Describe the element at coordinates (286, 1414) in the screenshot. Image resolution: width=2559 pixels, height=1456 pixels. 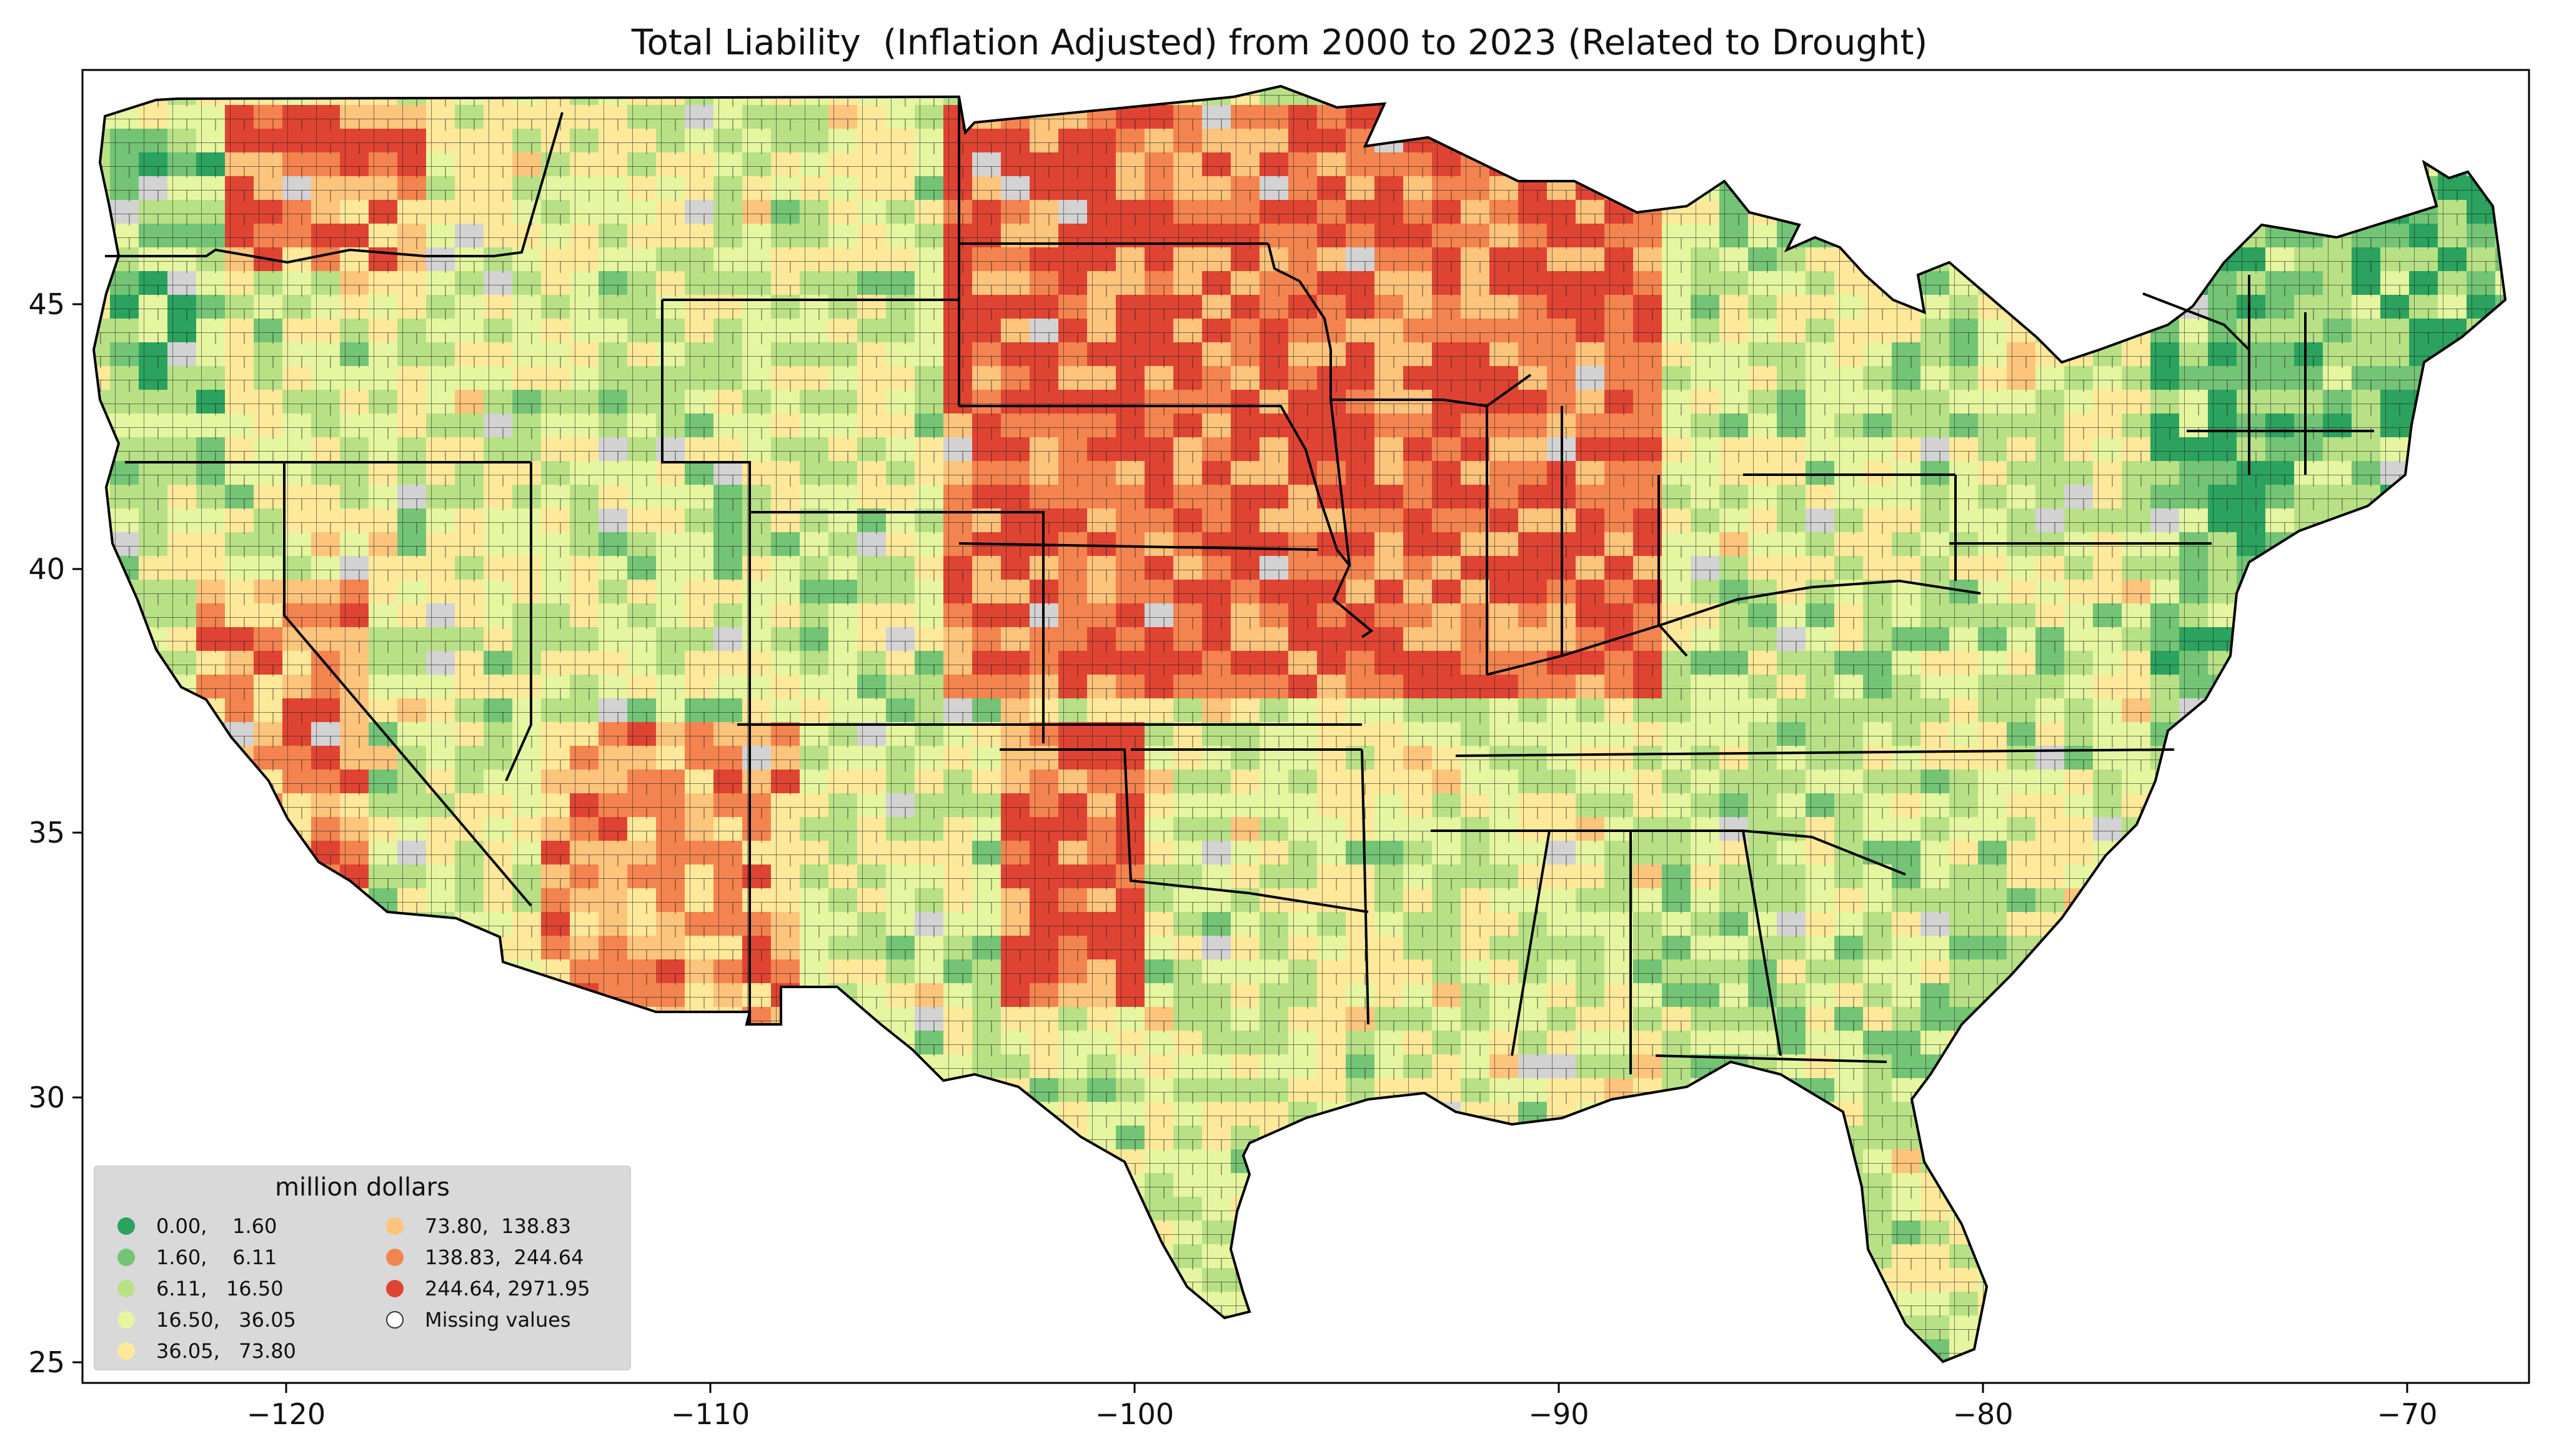
I see `x-tick-label: −120` at that location.